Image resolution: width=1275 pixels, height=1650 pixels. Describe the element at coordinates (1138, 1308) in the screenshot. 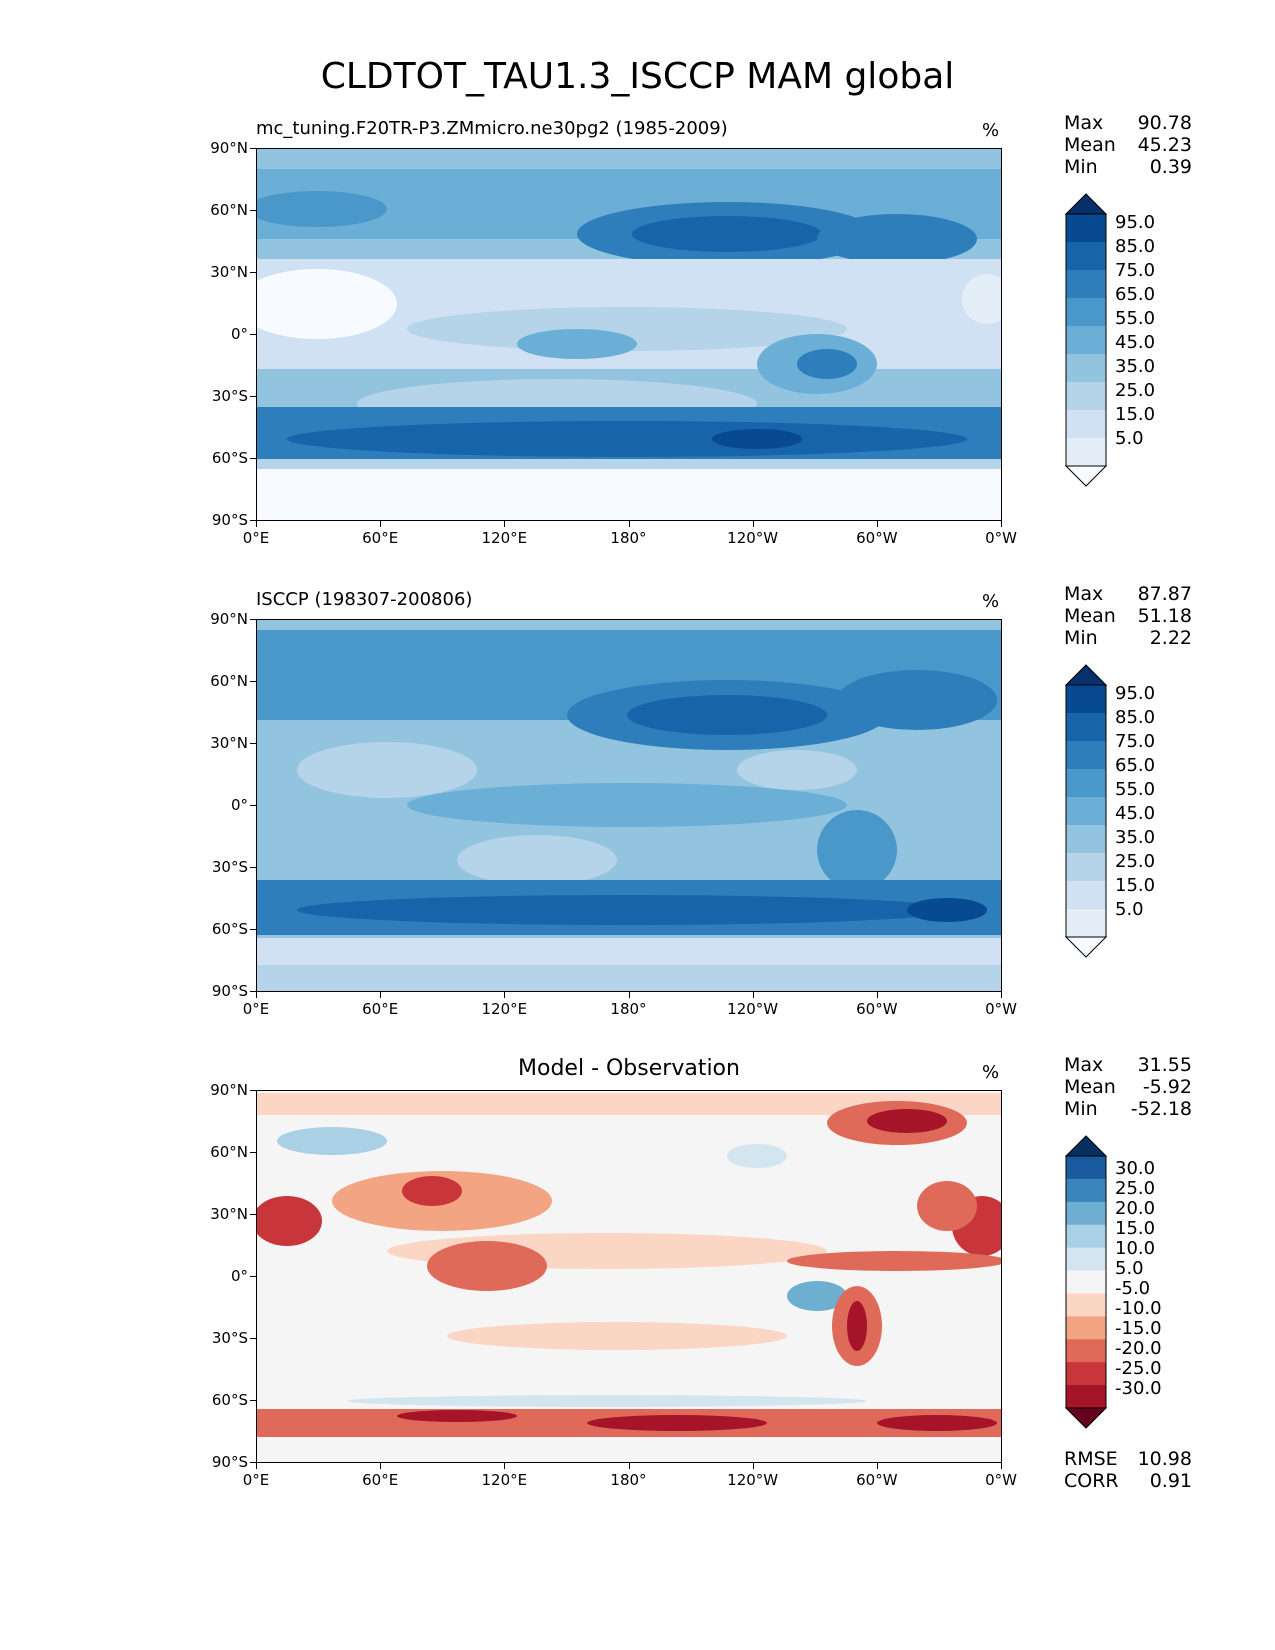

I see `colorbar-tick: -10.0` at that location.